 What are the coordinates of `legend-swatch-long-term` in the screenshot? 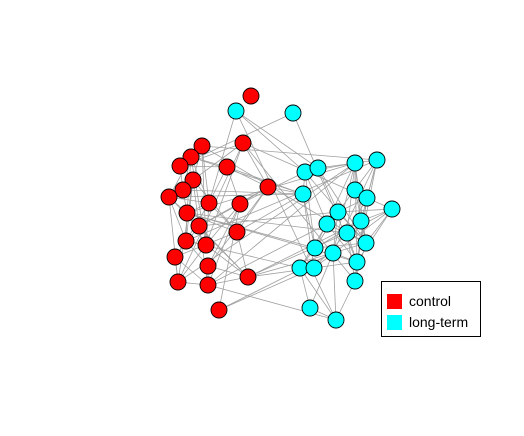 It's located at (394, 322).